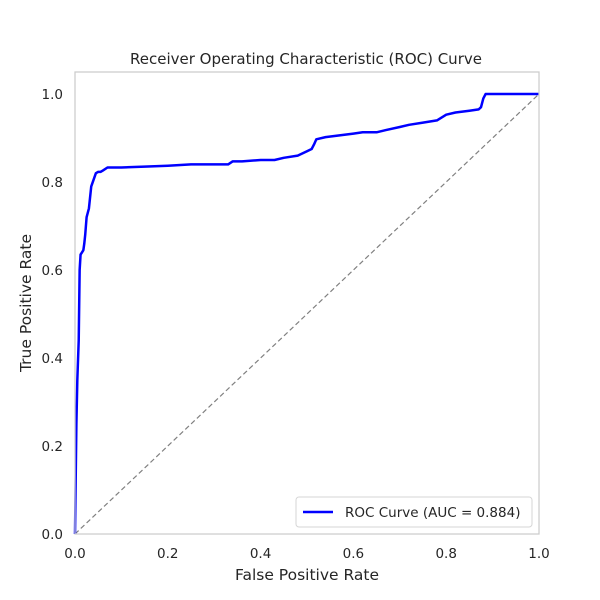 This screenshot has height=600, width=600. I want to click on x-tick-label: 0.6, so click(353, 554).